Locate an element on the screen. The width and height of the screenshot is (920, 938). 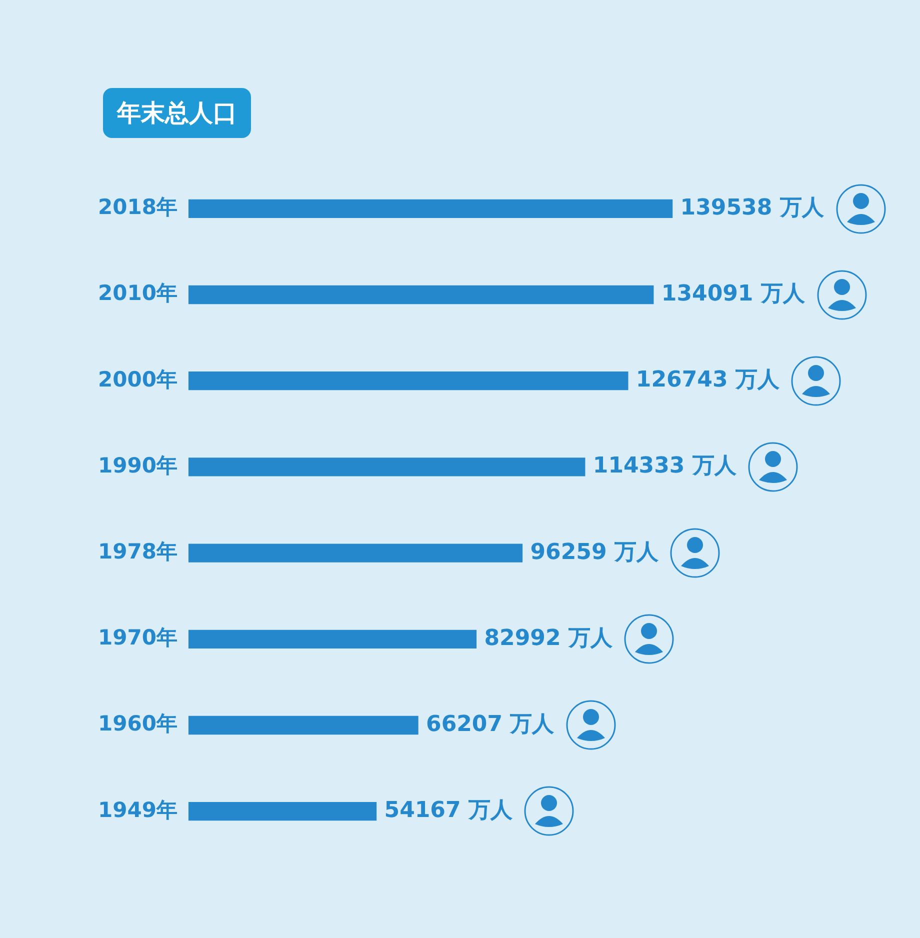
y-tick-label: 1949年 is located at coordinates (138, 810).